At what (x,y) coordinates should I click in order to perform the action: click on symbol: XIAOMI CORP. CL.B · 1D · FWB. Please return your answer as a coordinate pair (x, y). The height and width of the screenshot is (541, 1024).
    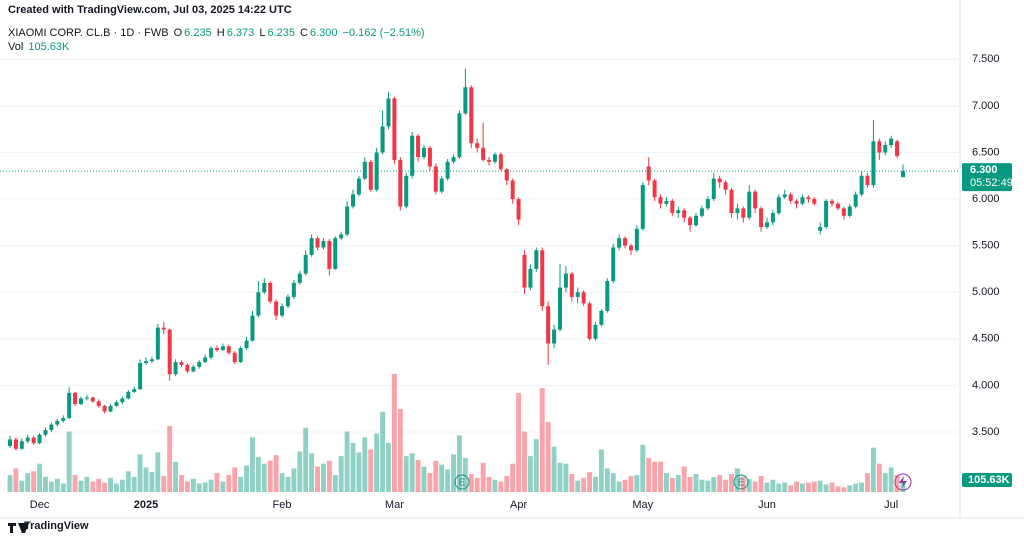
    Looking at the image, I should click on (88, 33).